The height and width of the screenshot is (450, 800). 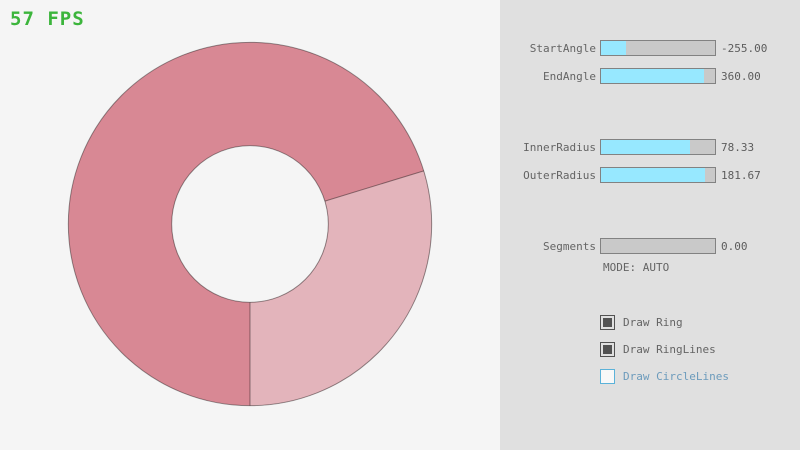 I want to click on outerradius-label: OuterRadius, so click(x=559, y=175).